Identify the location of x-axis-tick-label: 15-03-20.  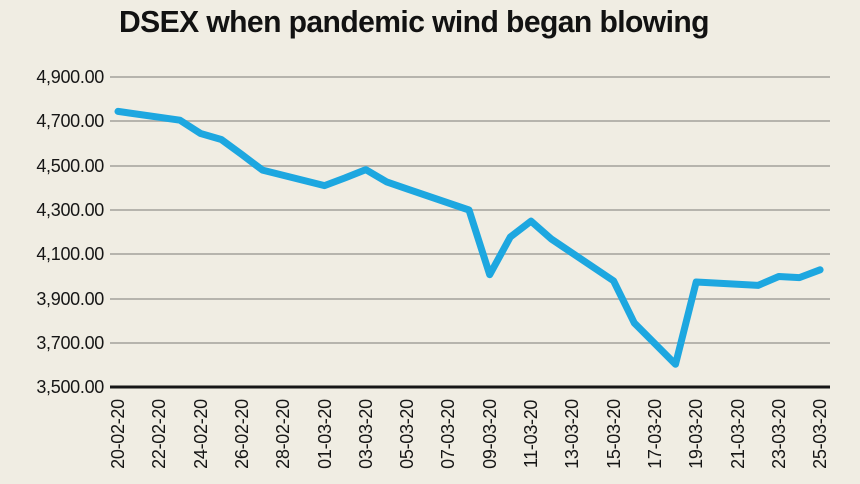
(613, 434).